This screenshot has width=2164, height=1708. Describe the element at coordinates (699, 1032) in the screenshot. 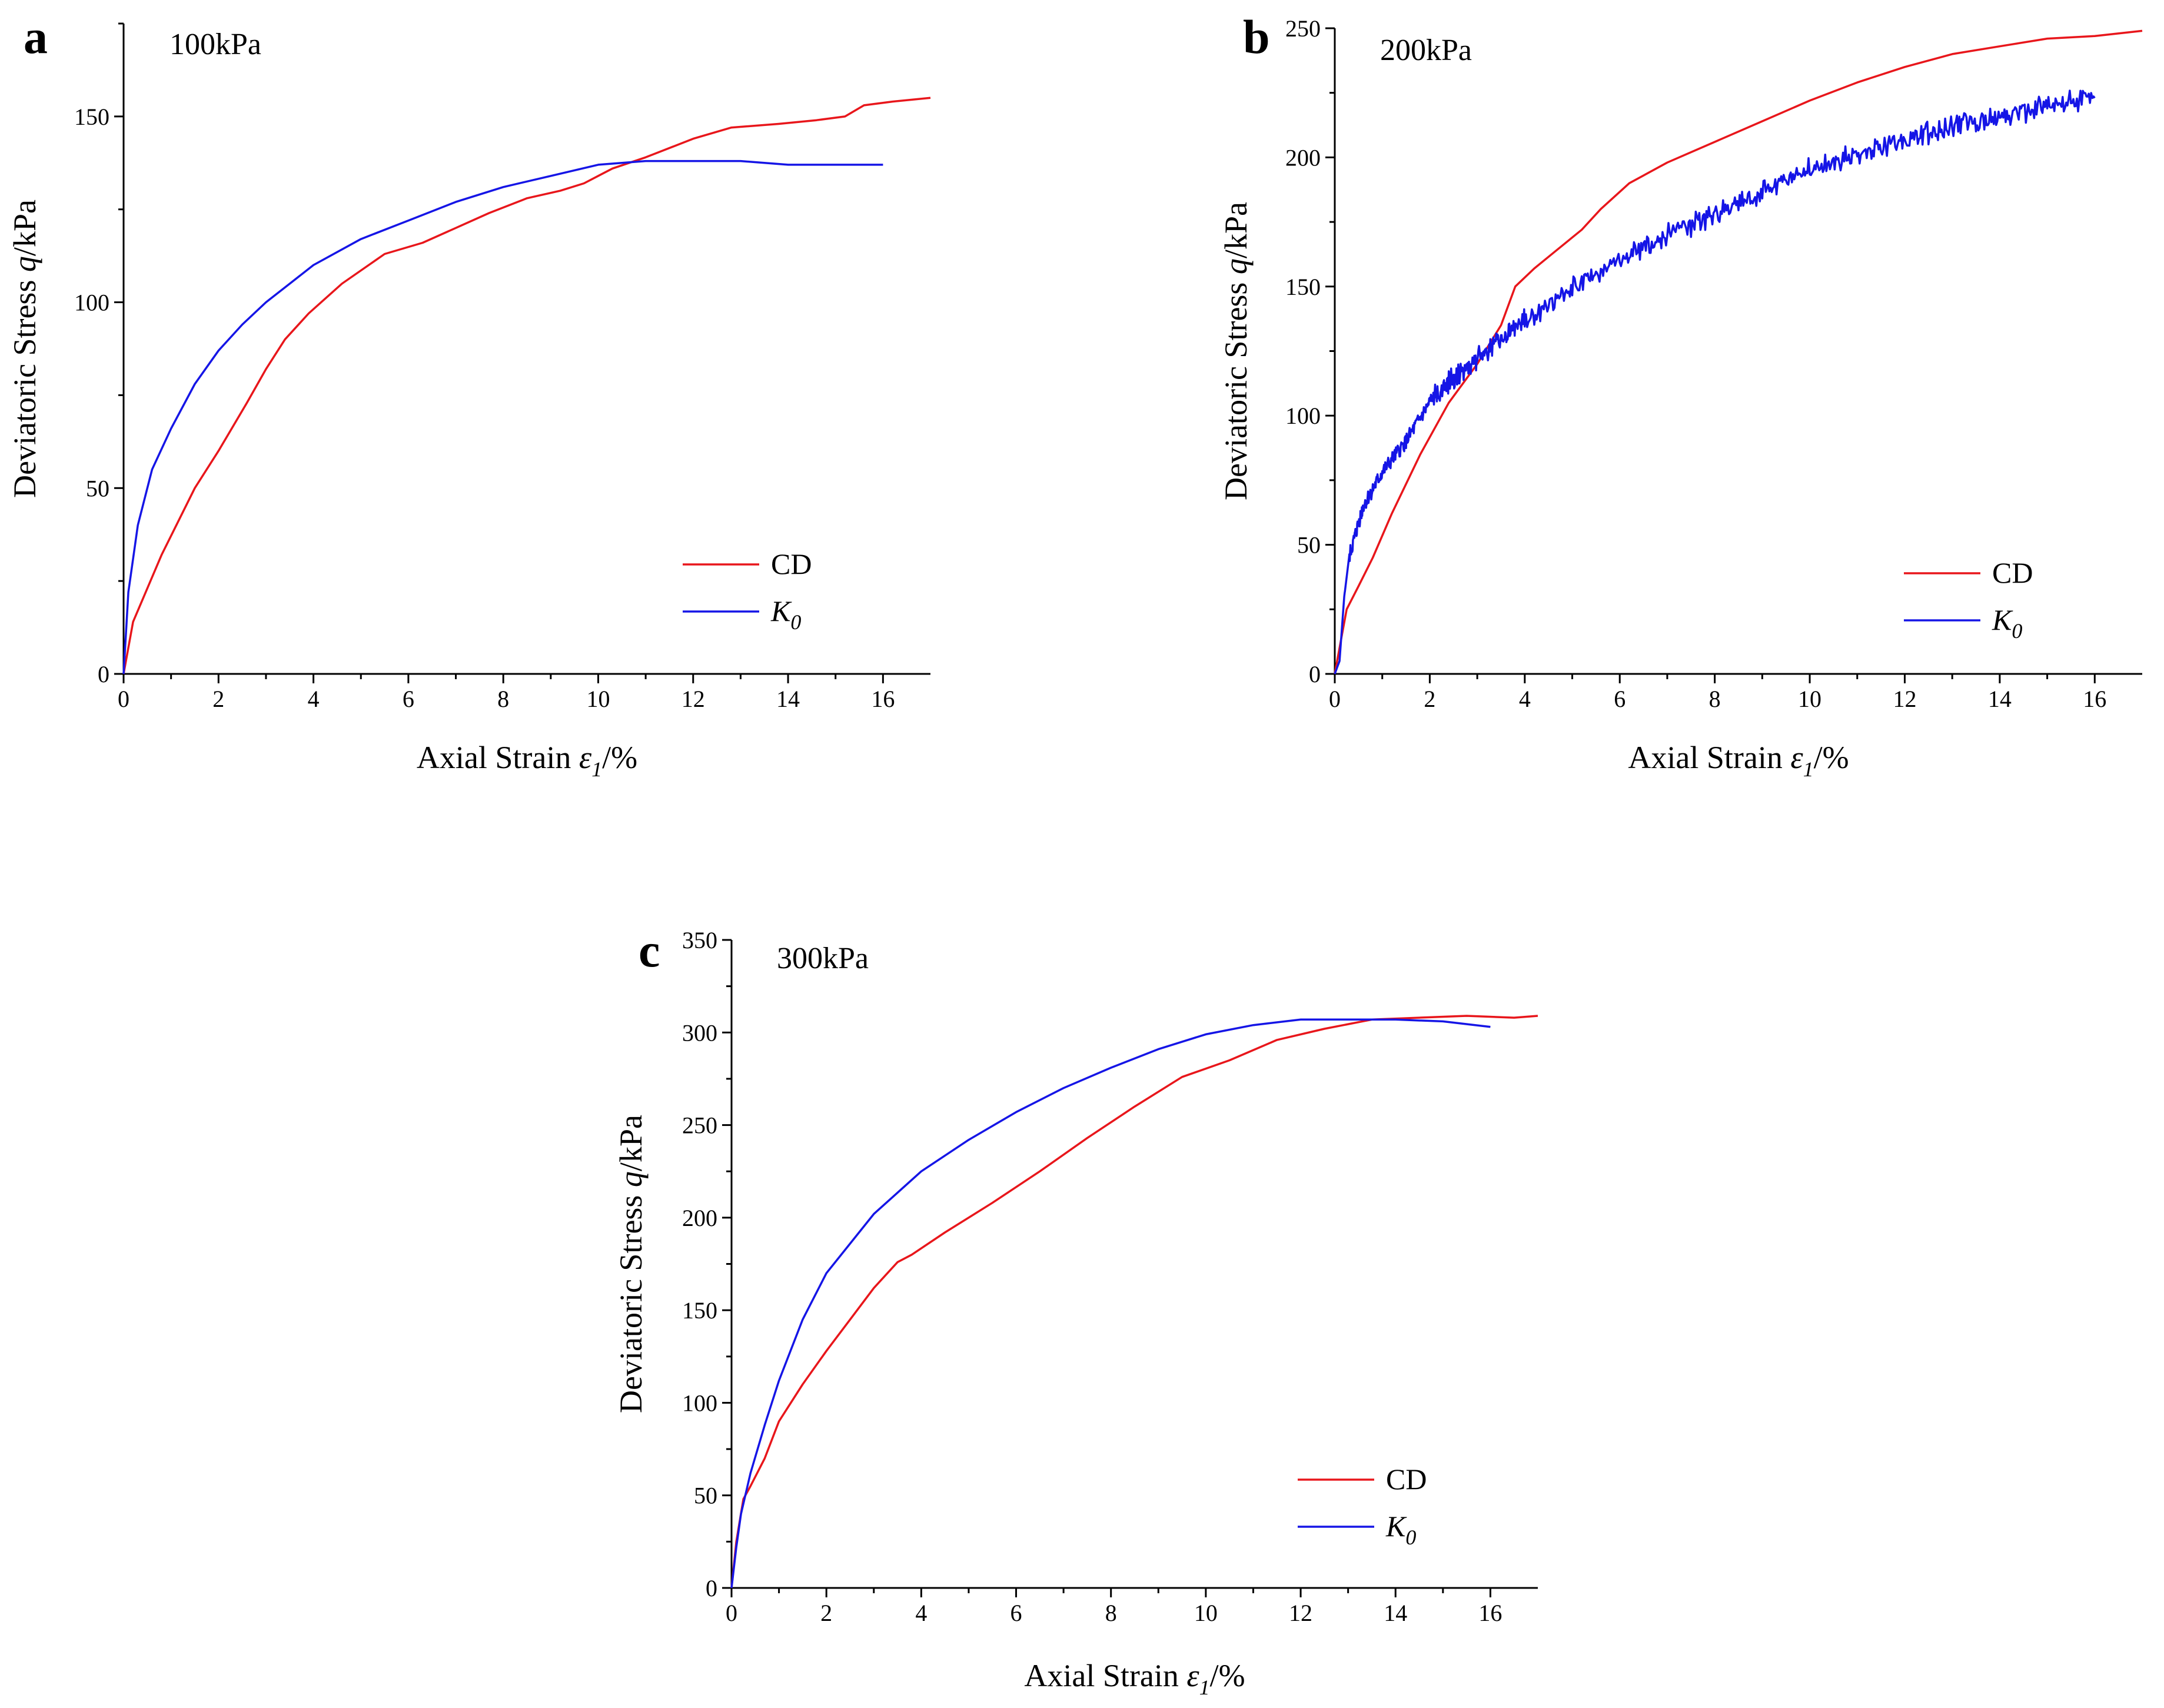

I see `y-tick-label: 300` at that location.